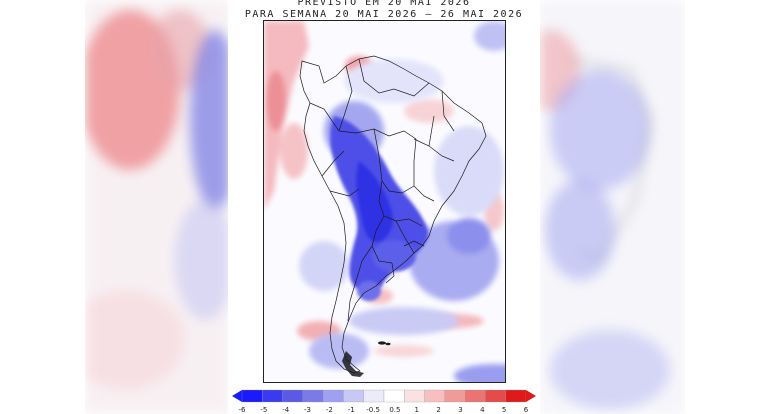 The width and height of the screenshot is (768, 414). Describe the element at coordinates (329, 410) in the screenshot. I see `colorbar-tick-label: -2` at that location.